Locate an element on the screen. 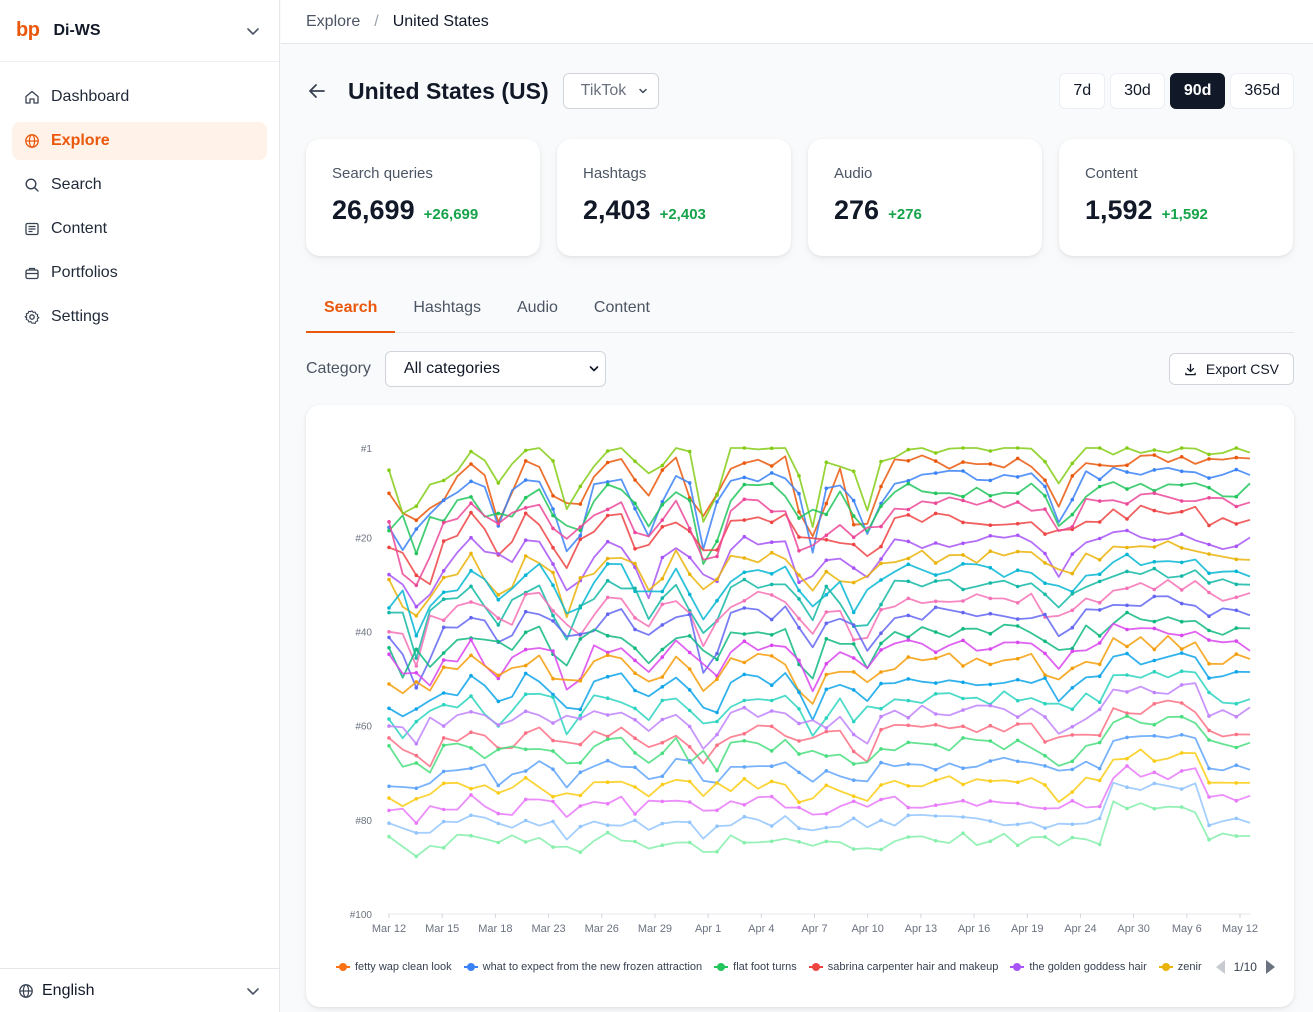  category-select: All categories is located at coordinates (495, 369).